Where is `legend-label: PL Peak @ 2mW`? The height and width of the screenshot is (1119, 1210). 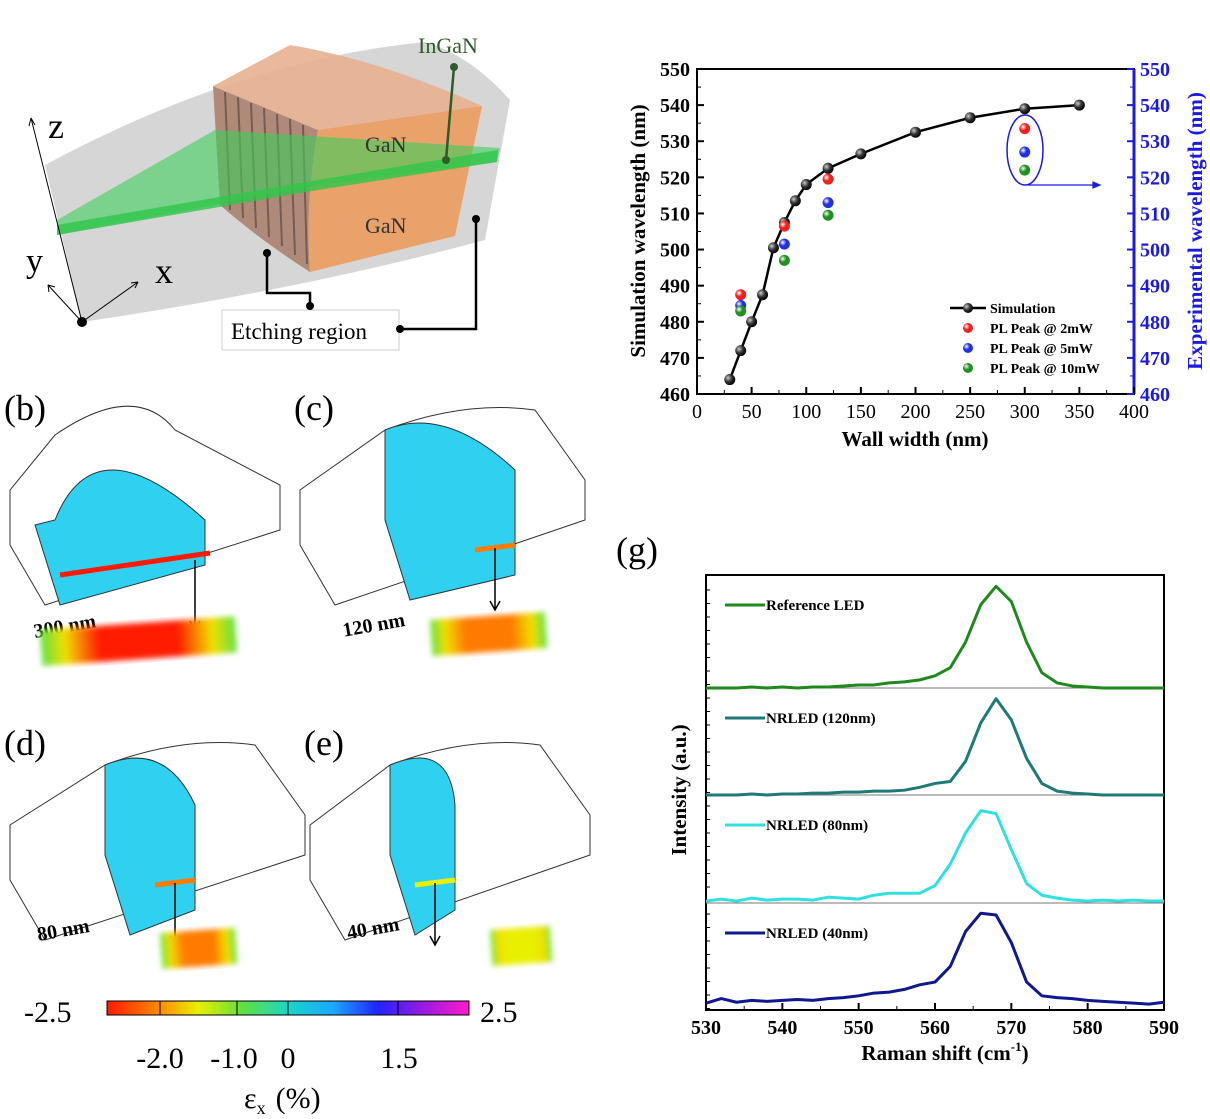
legend-label: PL Peak @ 2mW is located at coordinates (1041, 329).